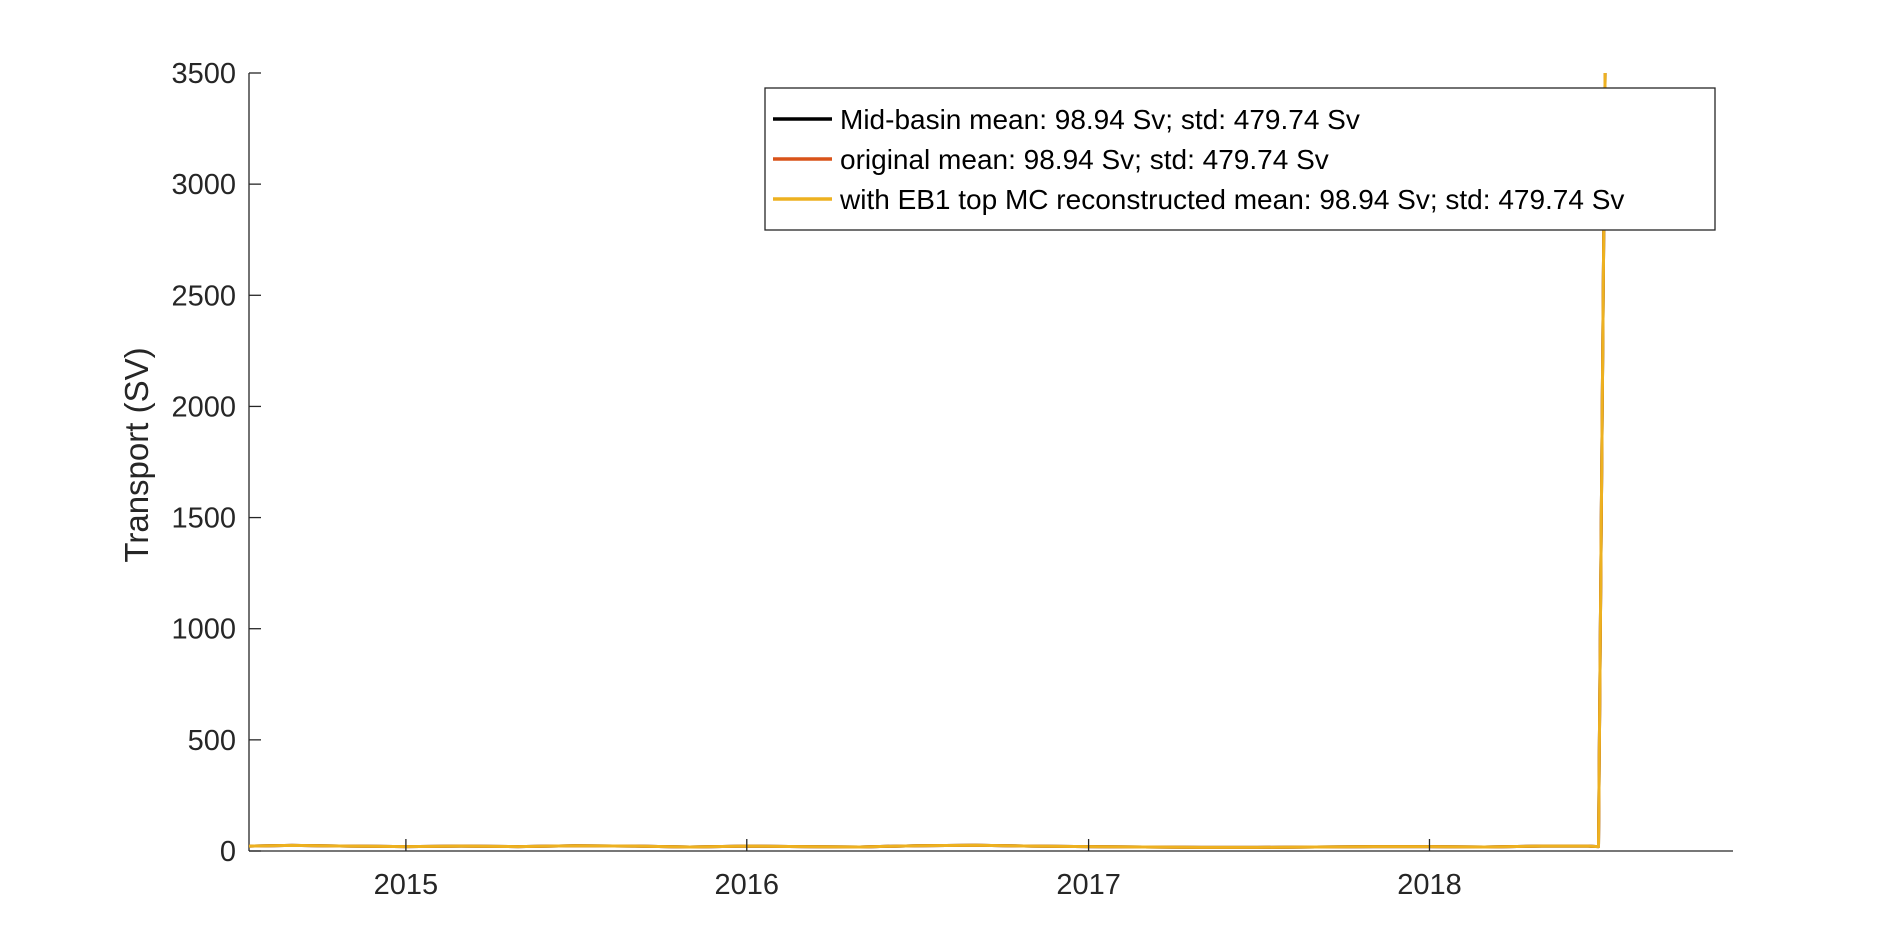 This screenshot has width=1890, height=945. I want to click on legend-box, so click(1240, 159).